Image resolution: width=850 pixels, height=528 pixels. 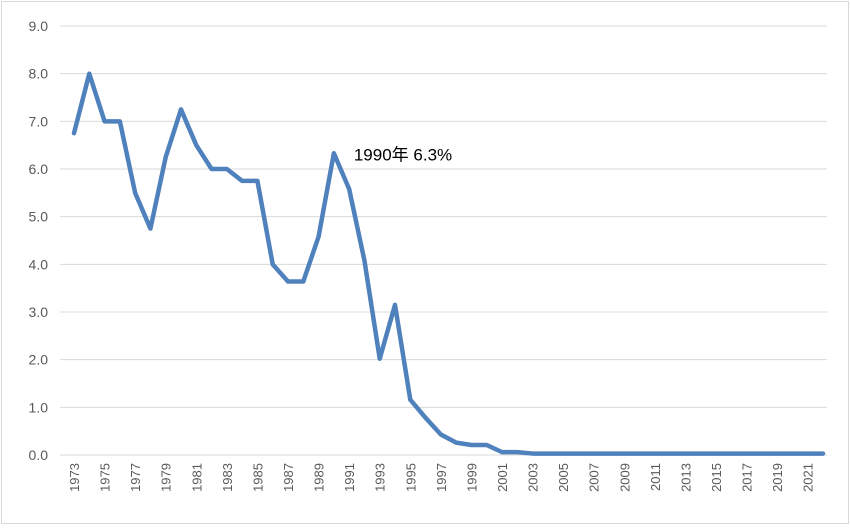 I want to click on x-tick-label: 2015, so click(x=716, y=477).